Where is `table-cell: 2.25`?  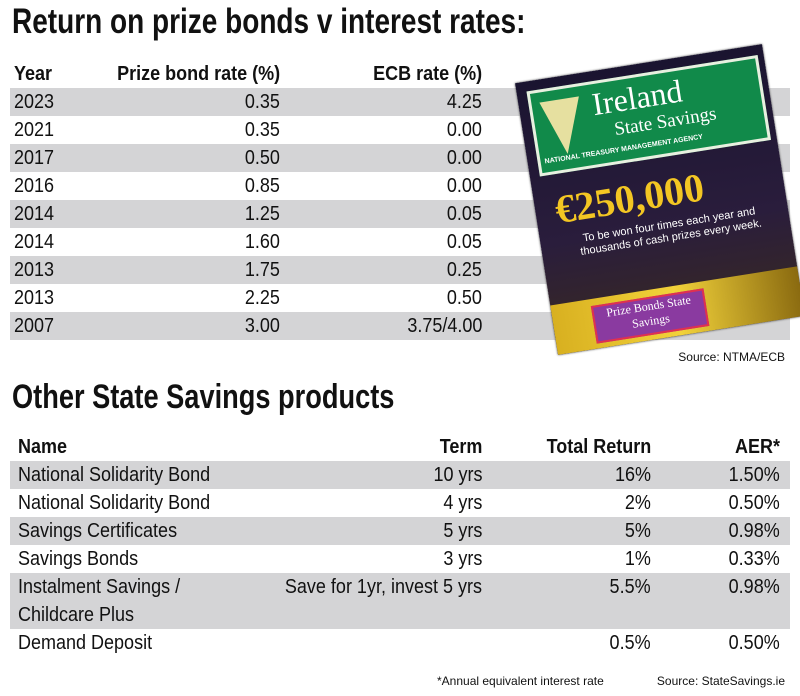 table-cell: 2.25 is located at coordinates (262, 298).